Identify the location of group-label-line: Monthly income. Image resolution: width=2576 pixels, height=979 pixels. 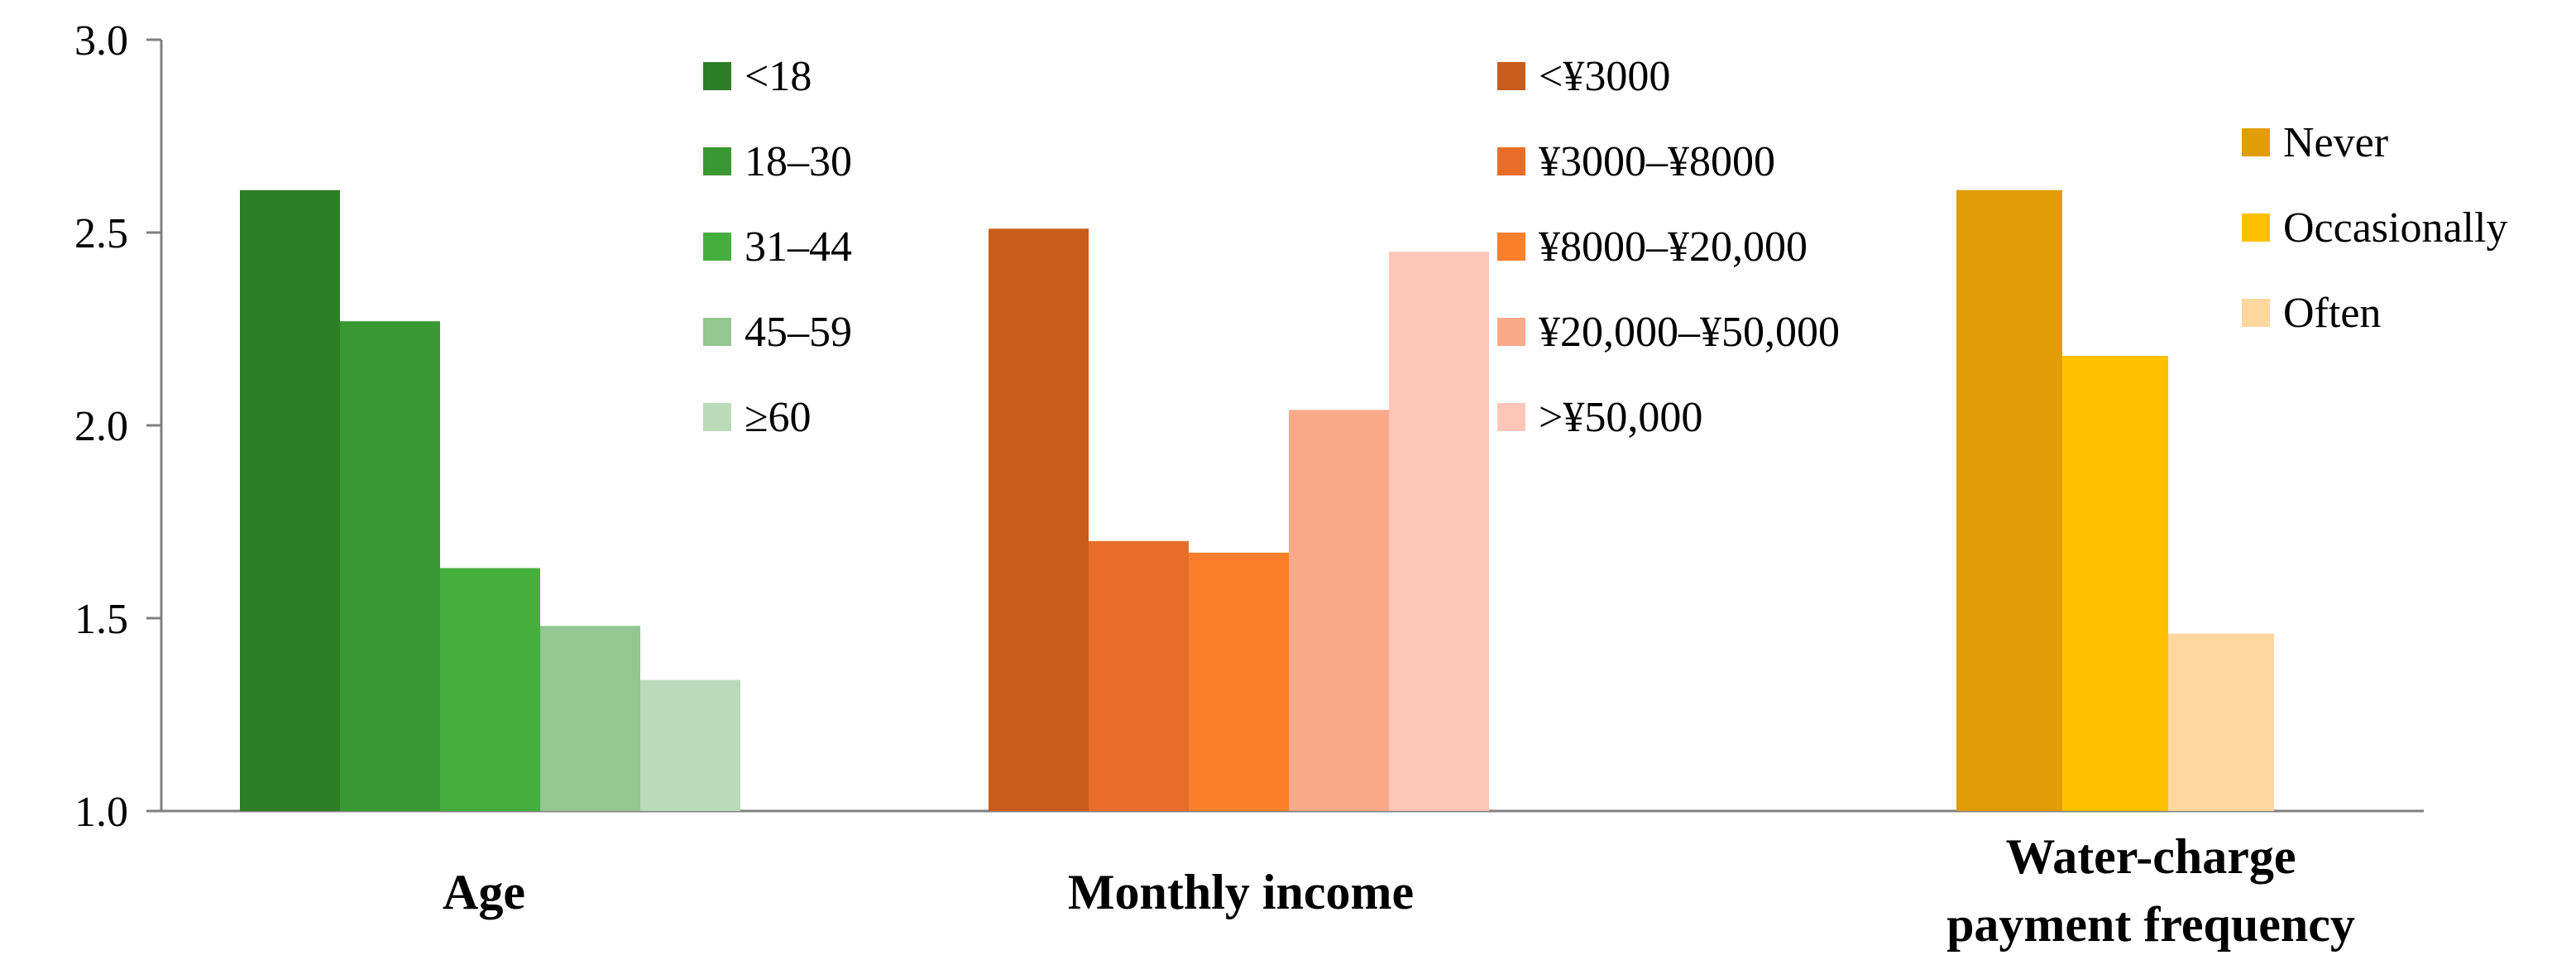
(1241, 892).